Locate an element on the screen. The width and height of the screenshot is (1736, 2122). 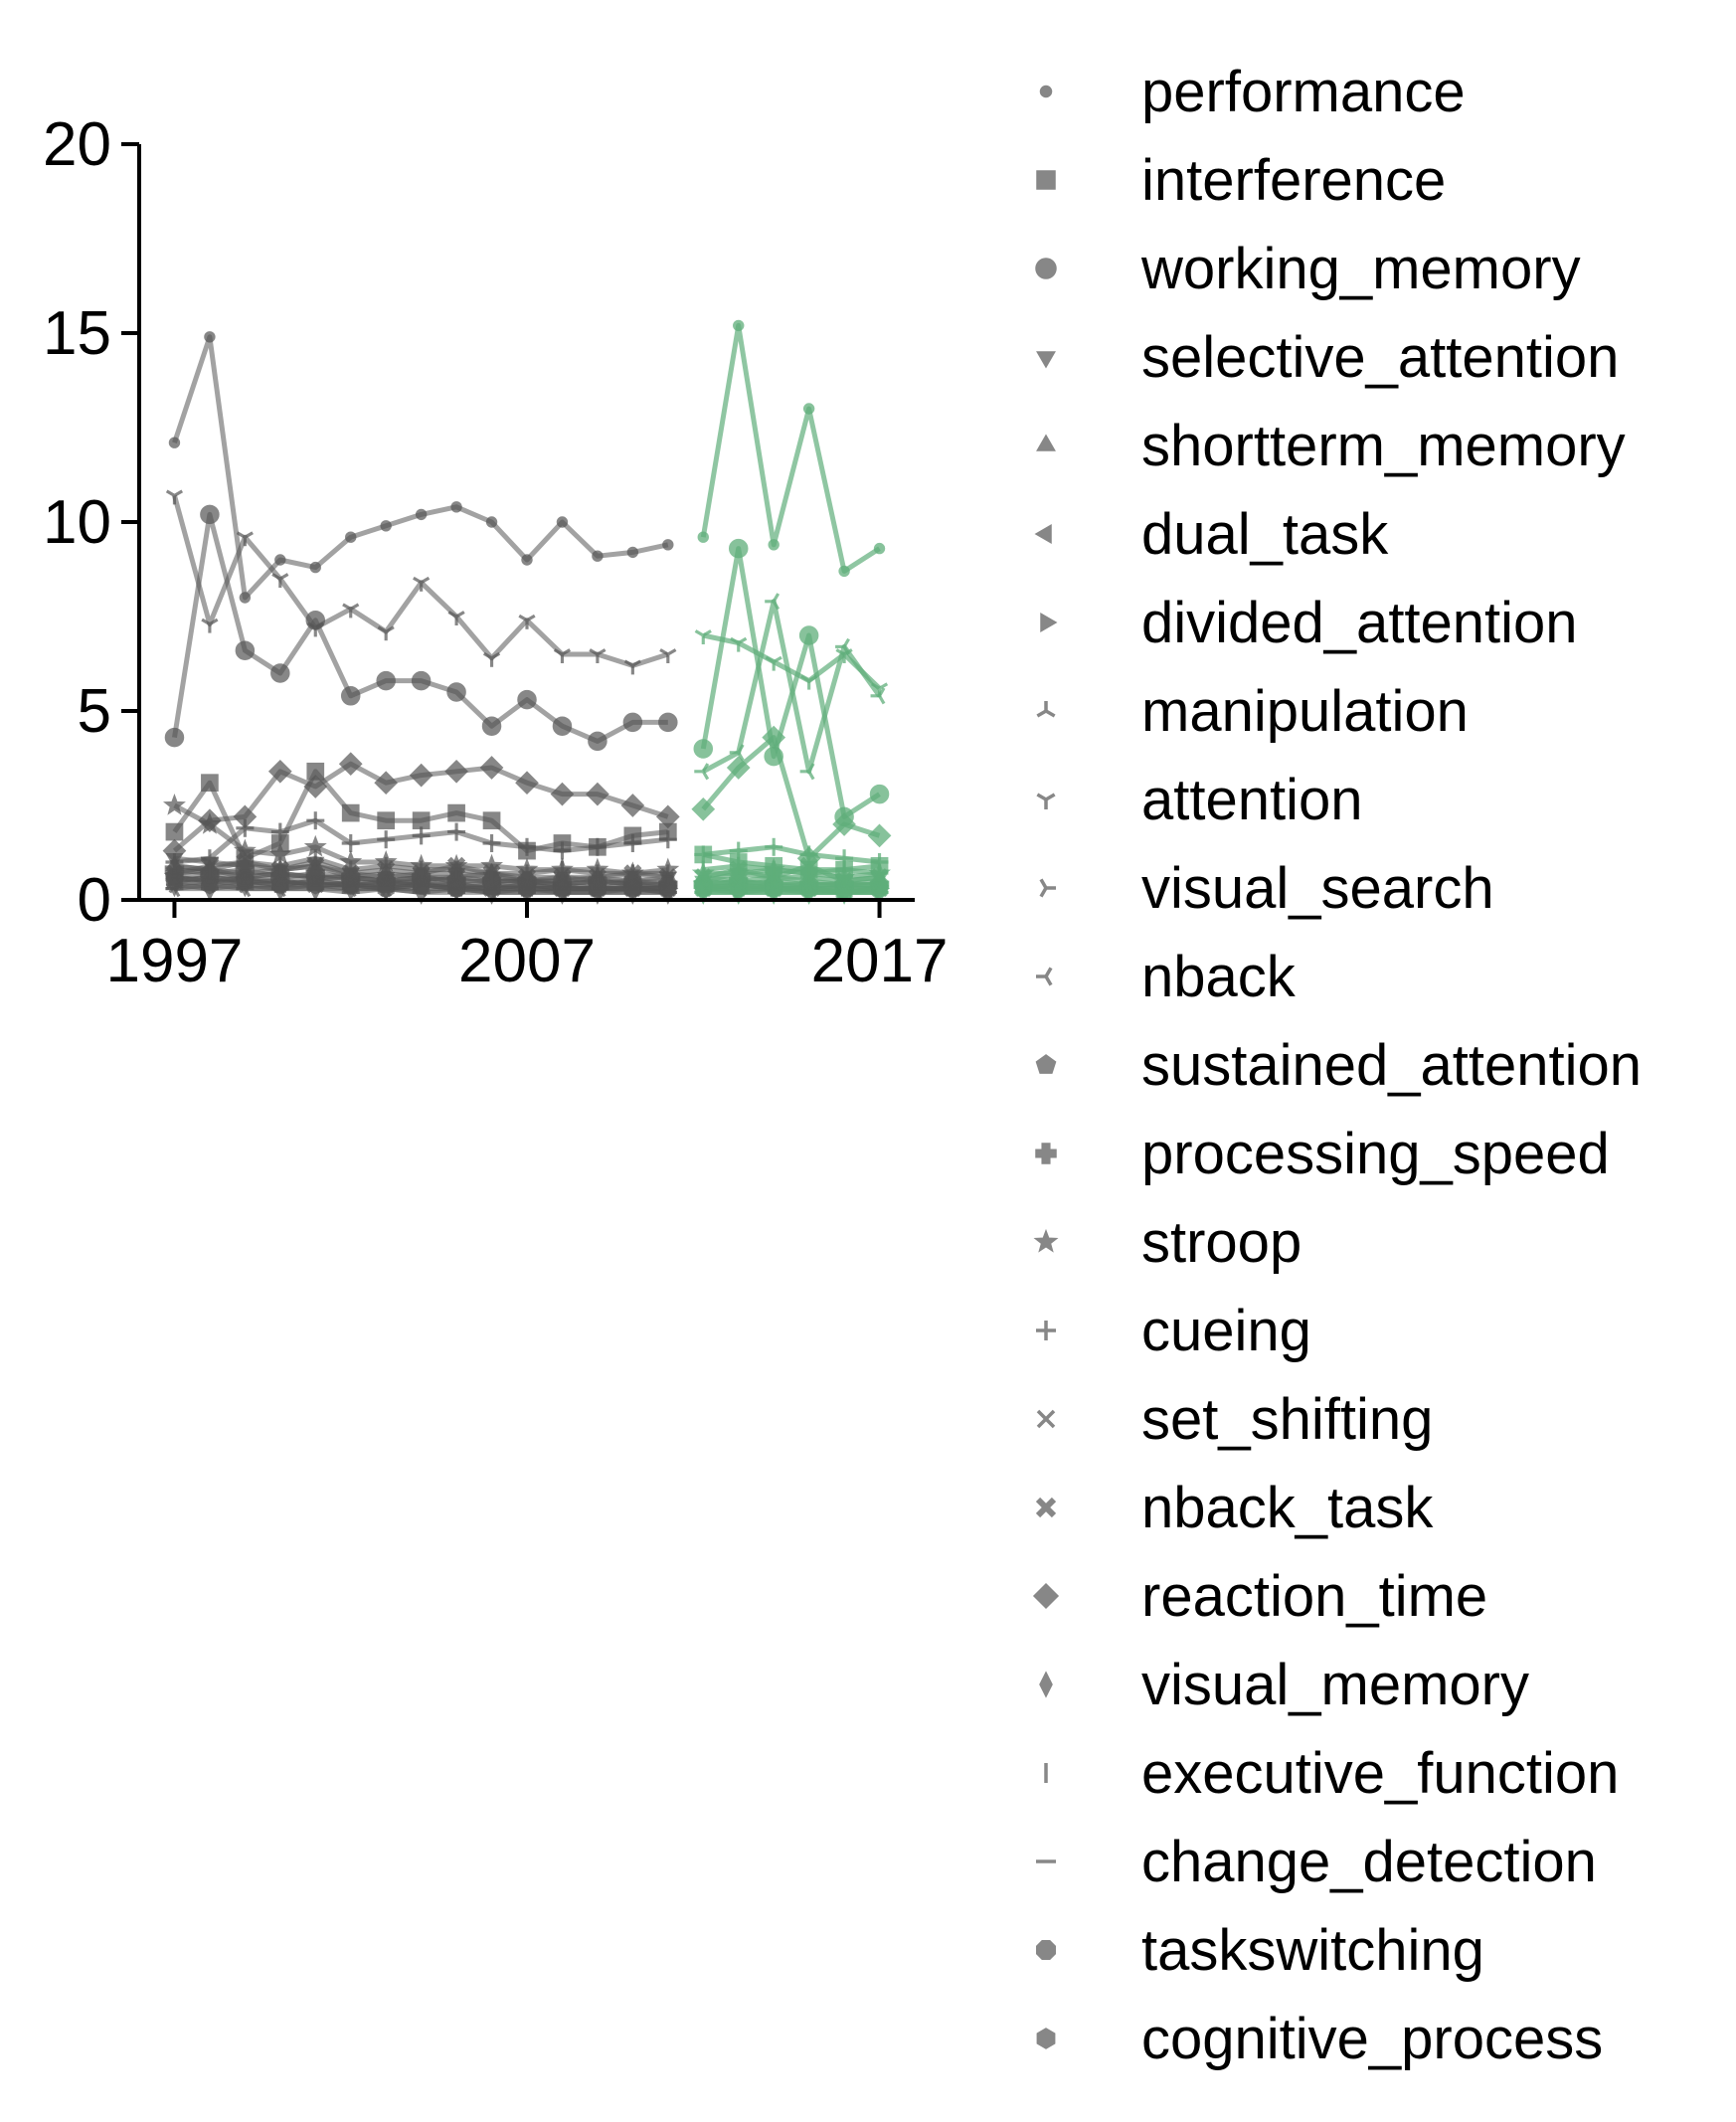
legend-marker-shortterm_memory is located at coordinates (1046, 442).